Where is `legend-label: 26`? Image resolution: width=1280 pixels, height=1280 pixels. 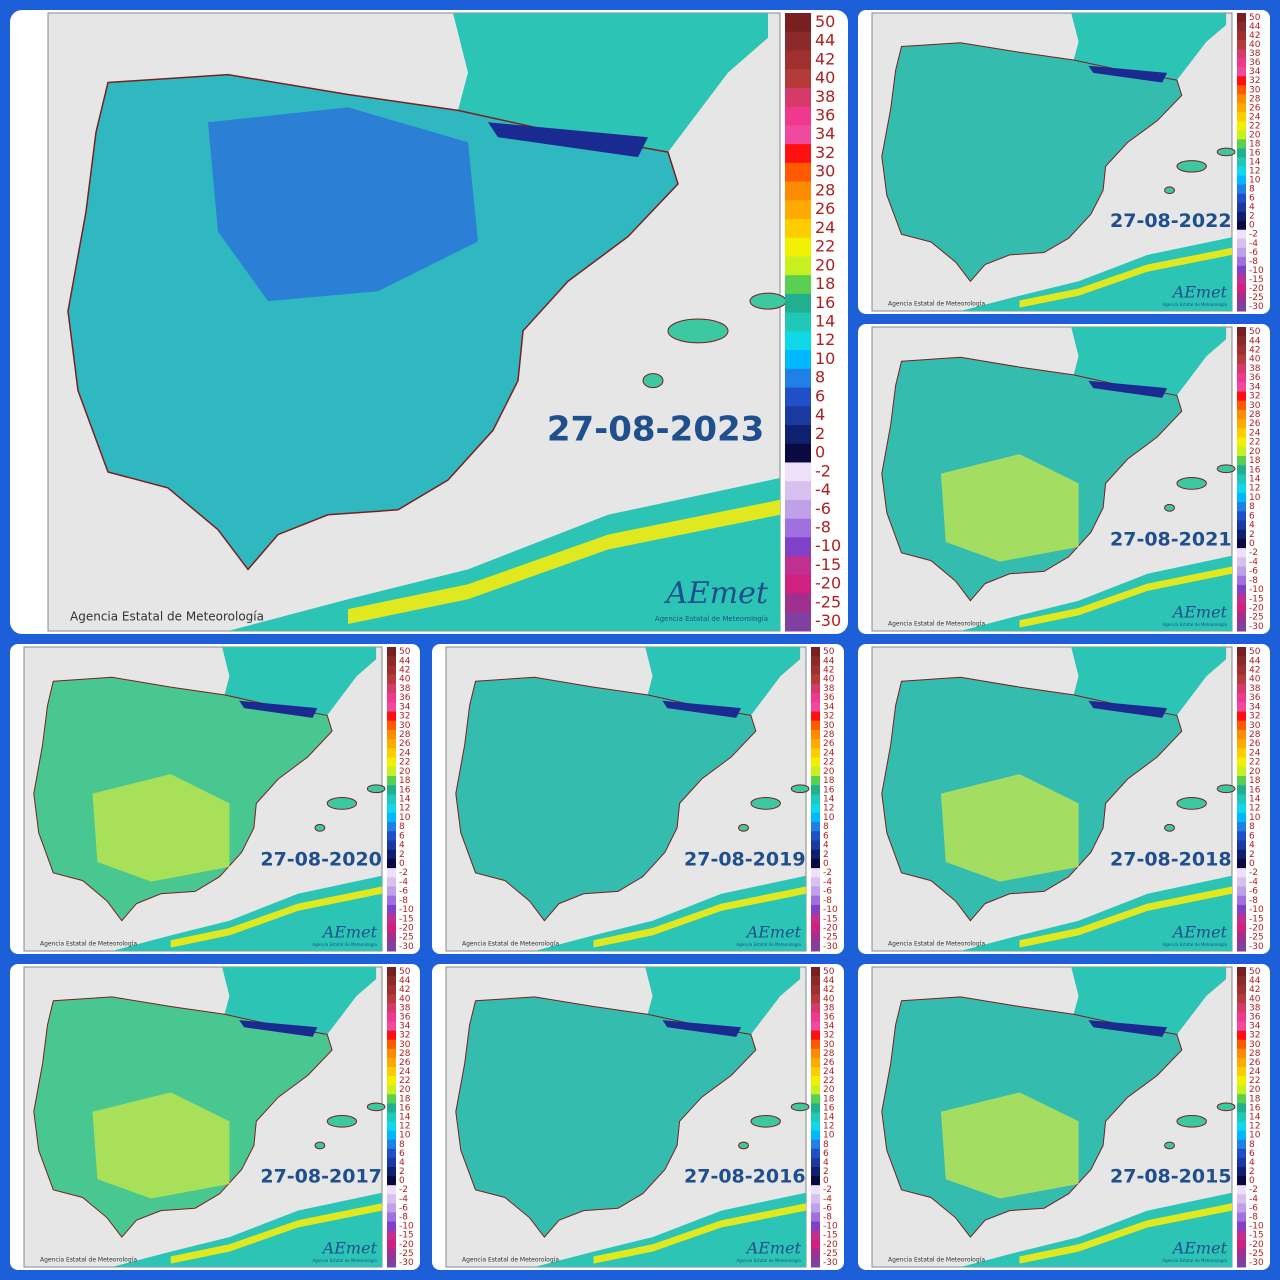
legend-label: 26 is located at coordinates (829, 744).